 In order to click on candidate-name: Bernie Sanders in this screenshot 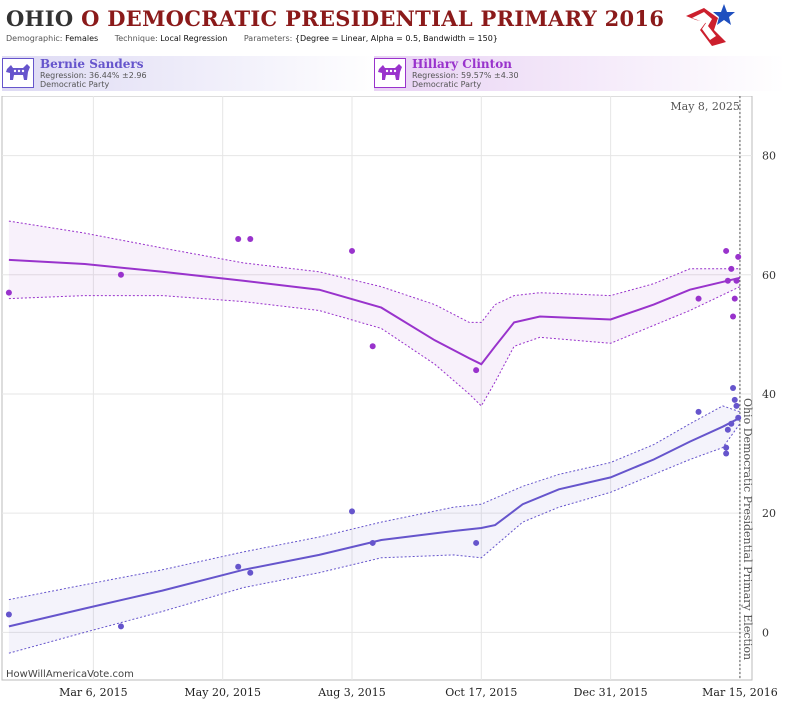, I will do `click(92, 64)`.